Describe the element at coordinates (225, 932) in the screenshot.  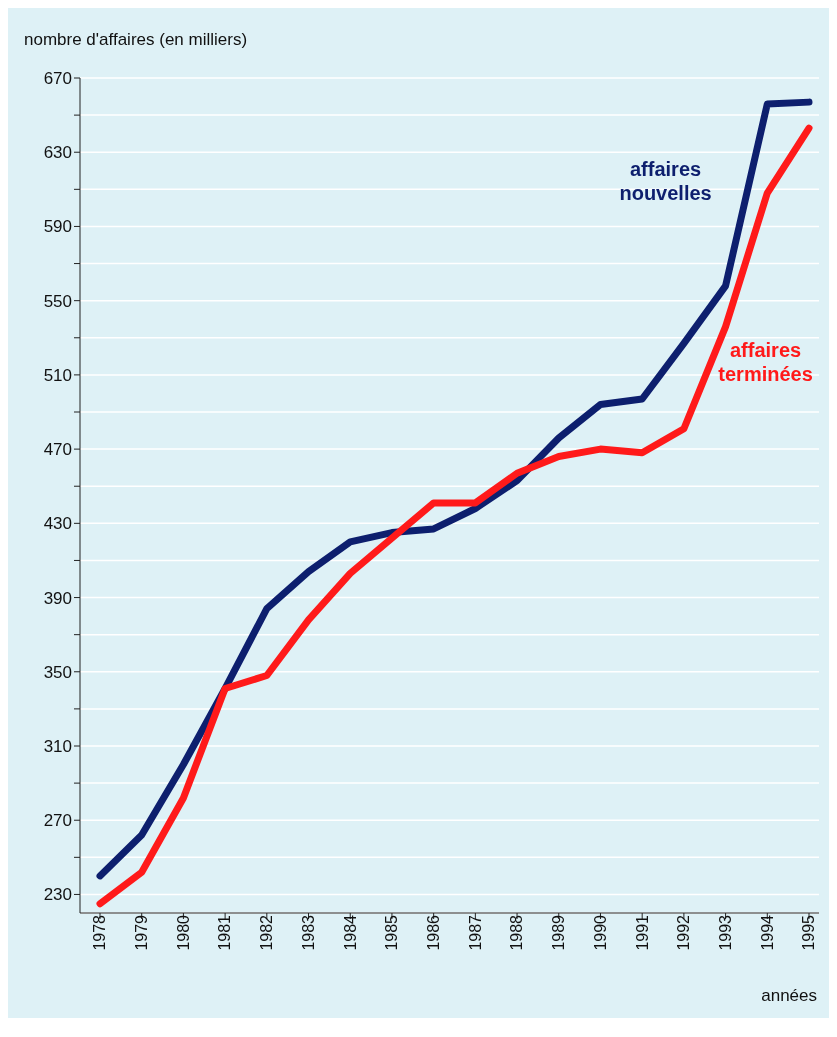
I see `x-tick-label: 1981` at that location.